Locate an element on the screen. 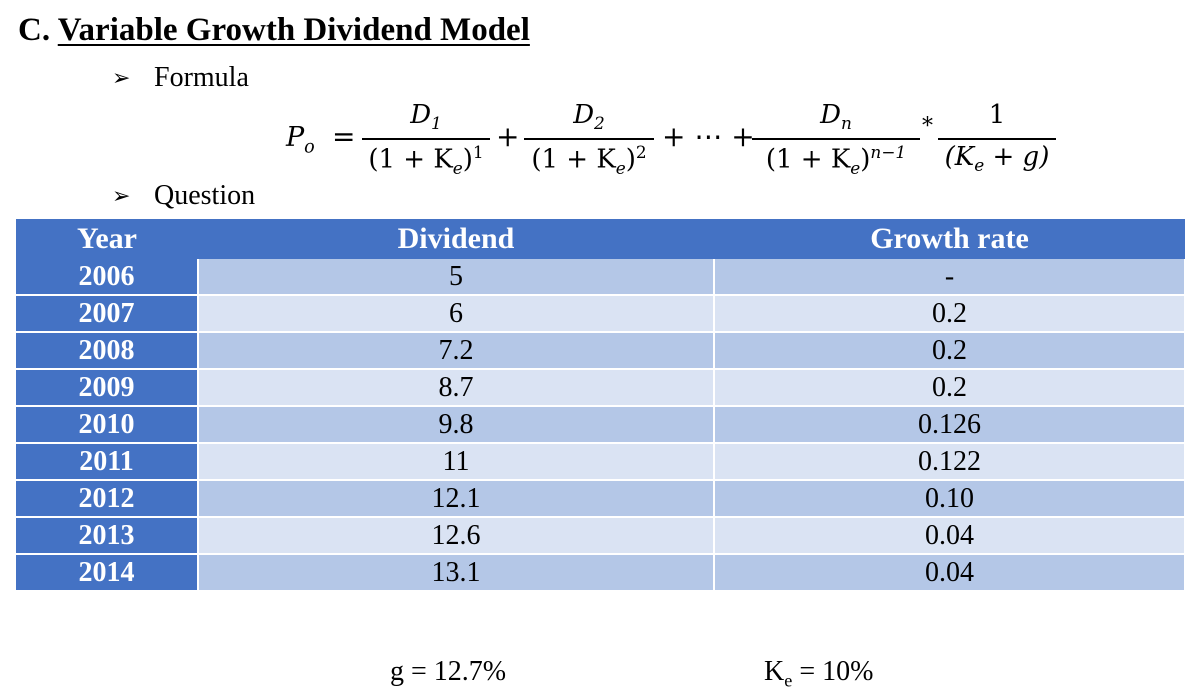  table-row: 2013 12.6 0.04 is located at coordinates (601, 536).